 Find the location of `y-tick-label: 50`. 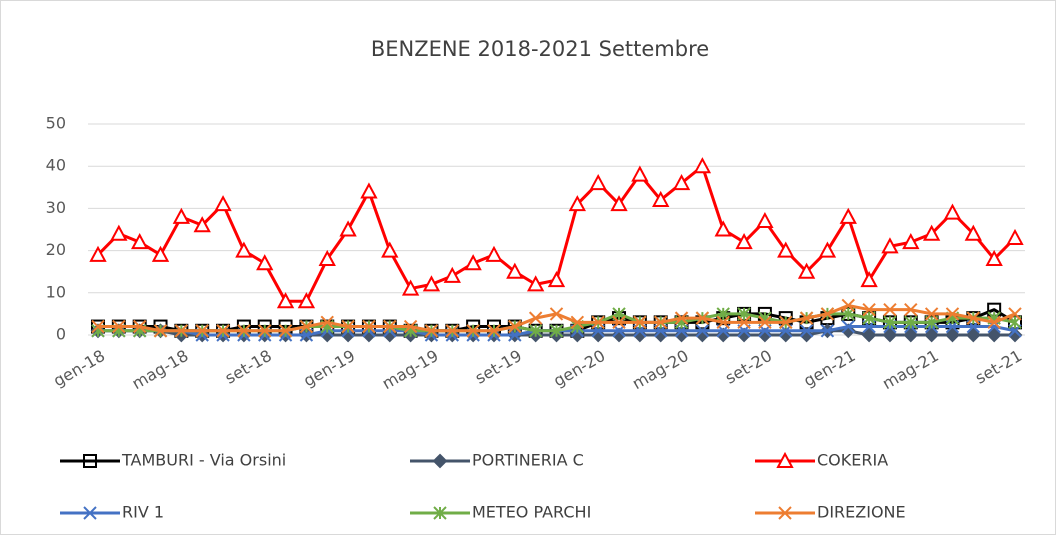

y-tick-label: 50 is located at coordinates (56, 123).